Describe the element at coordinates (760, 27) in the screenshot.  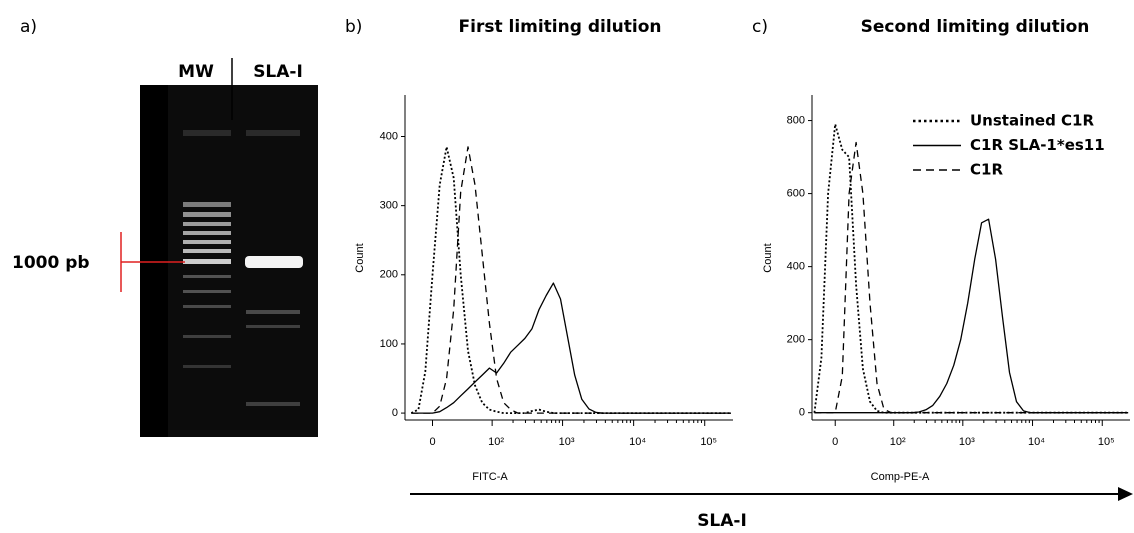
I see `panel-letter: c)` at that location.